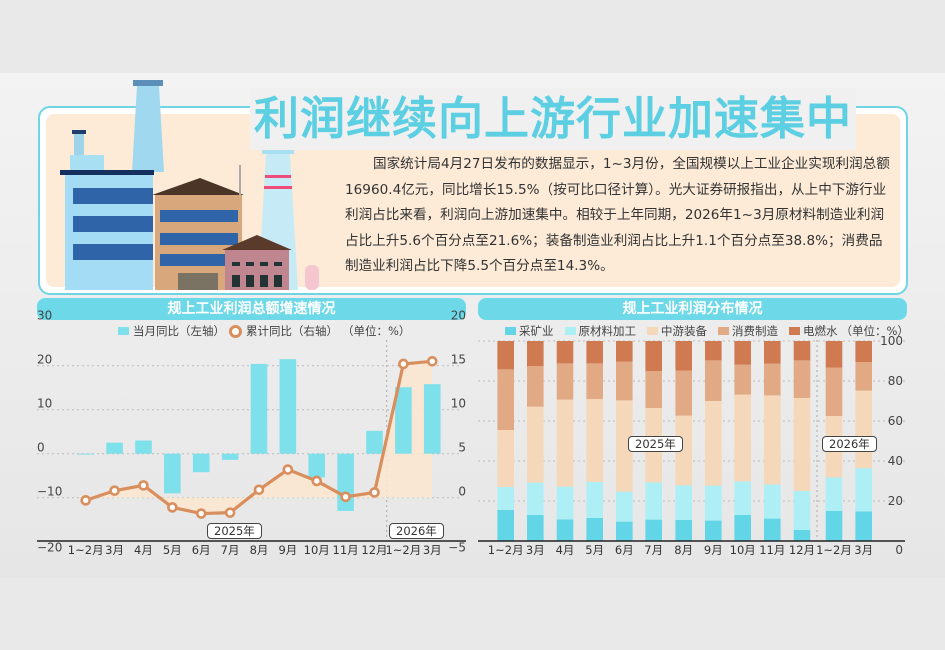 Image resolution: width=945 pixels, height=650 pixels. What do you see at coordinates (707, 331) in the screenshot?
I see `right-chart-legend: 采矿业 原材料加工 中游装备 消费制造 电燃水 （单位：%）` at bounding box center [707, 331].